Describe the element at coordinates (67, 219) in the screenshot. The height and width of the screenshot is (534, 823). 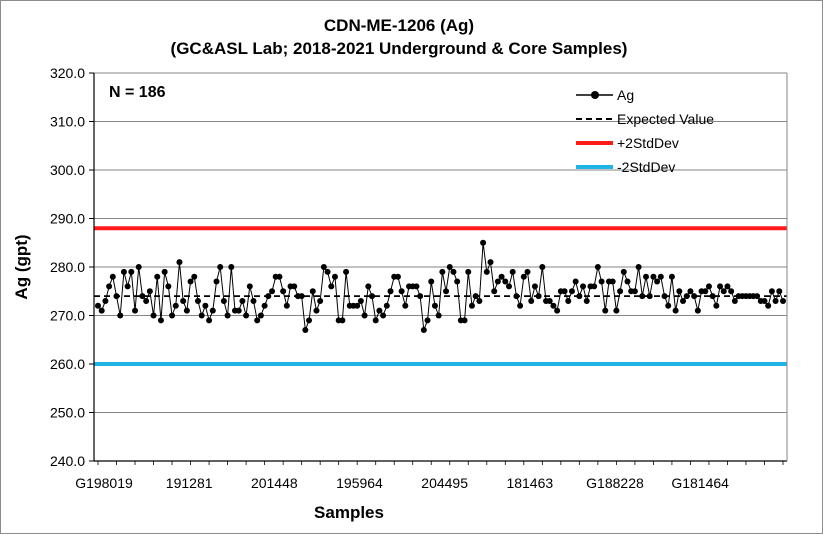
I see `y-tick-label: 290.0` at that location.